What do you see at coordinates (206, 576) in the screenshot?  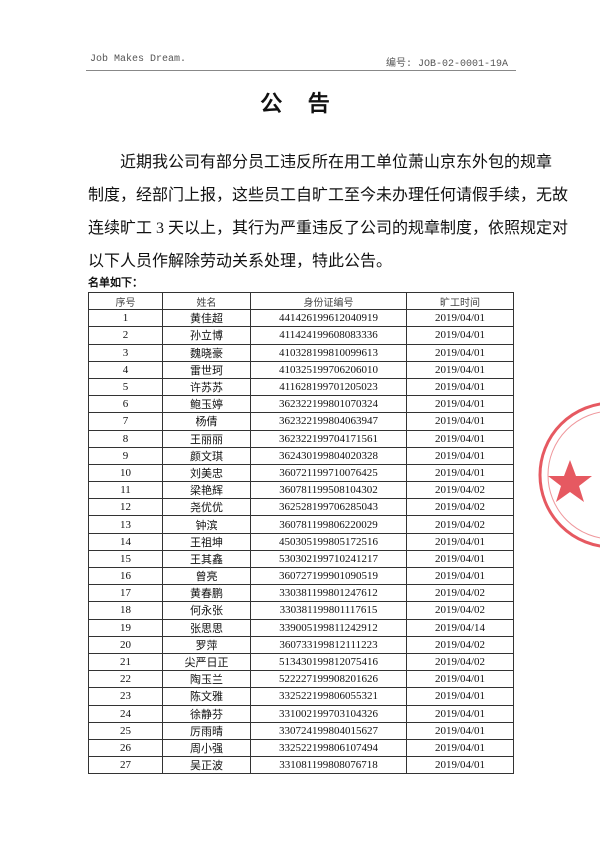 I see `table-cell: 曾亮` at bounding box center [206, 576].